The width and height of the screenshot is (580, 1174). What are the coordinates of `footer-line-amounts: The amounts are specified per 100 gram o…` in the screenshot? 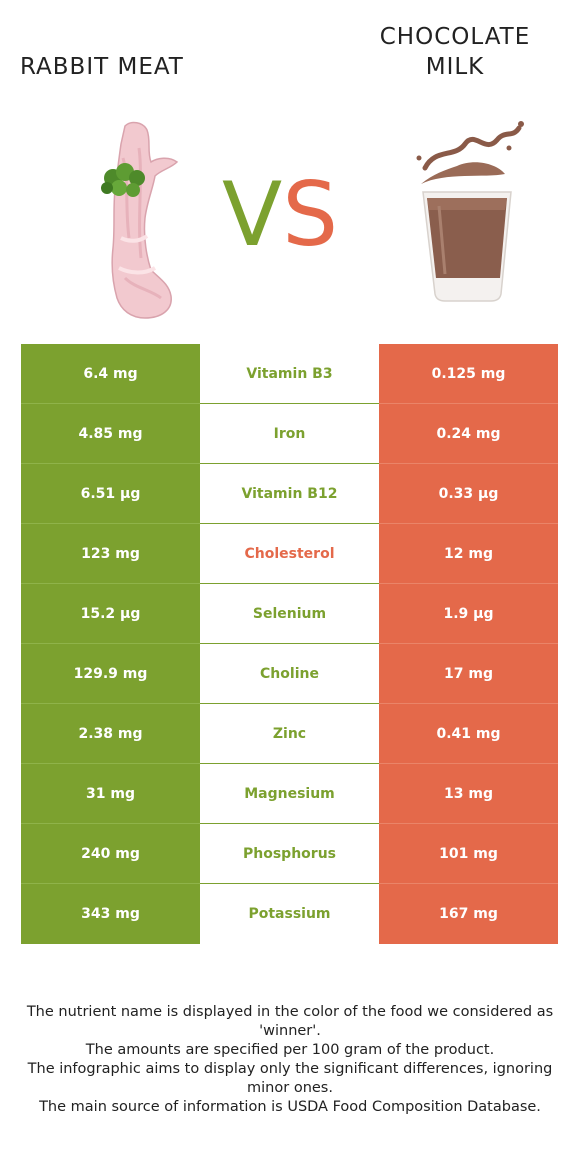 It's located at (290, 1050).